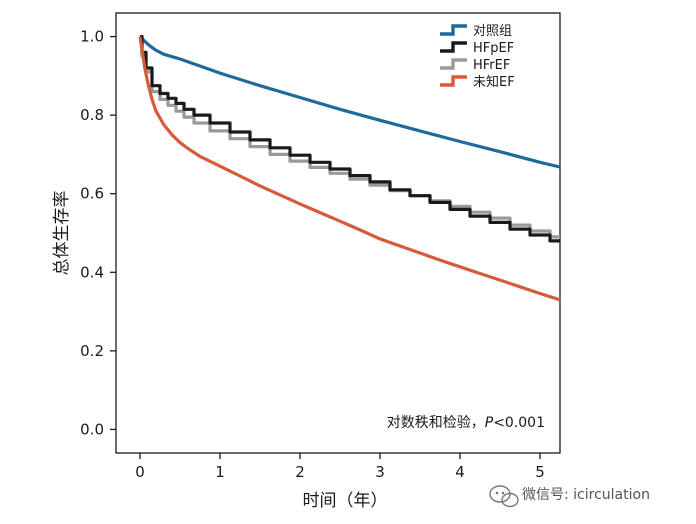 The width and height of the screenshot is (696, 524). Describe the element at coordinates (345, 501) in the screenshot. I see `x-axis-title: 时间（年）` at that location.